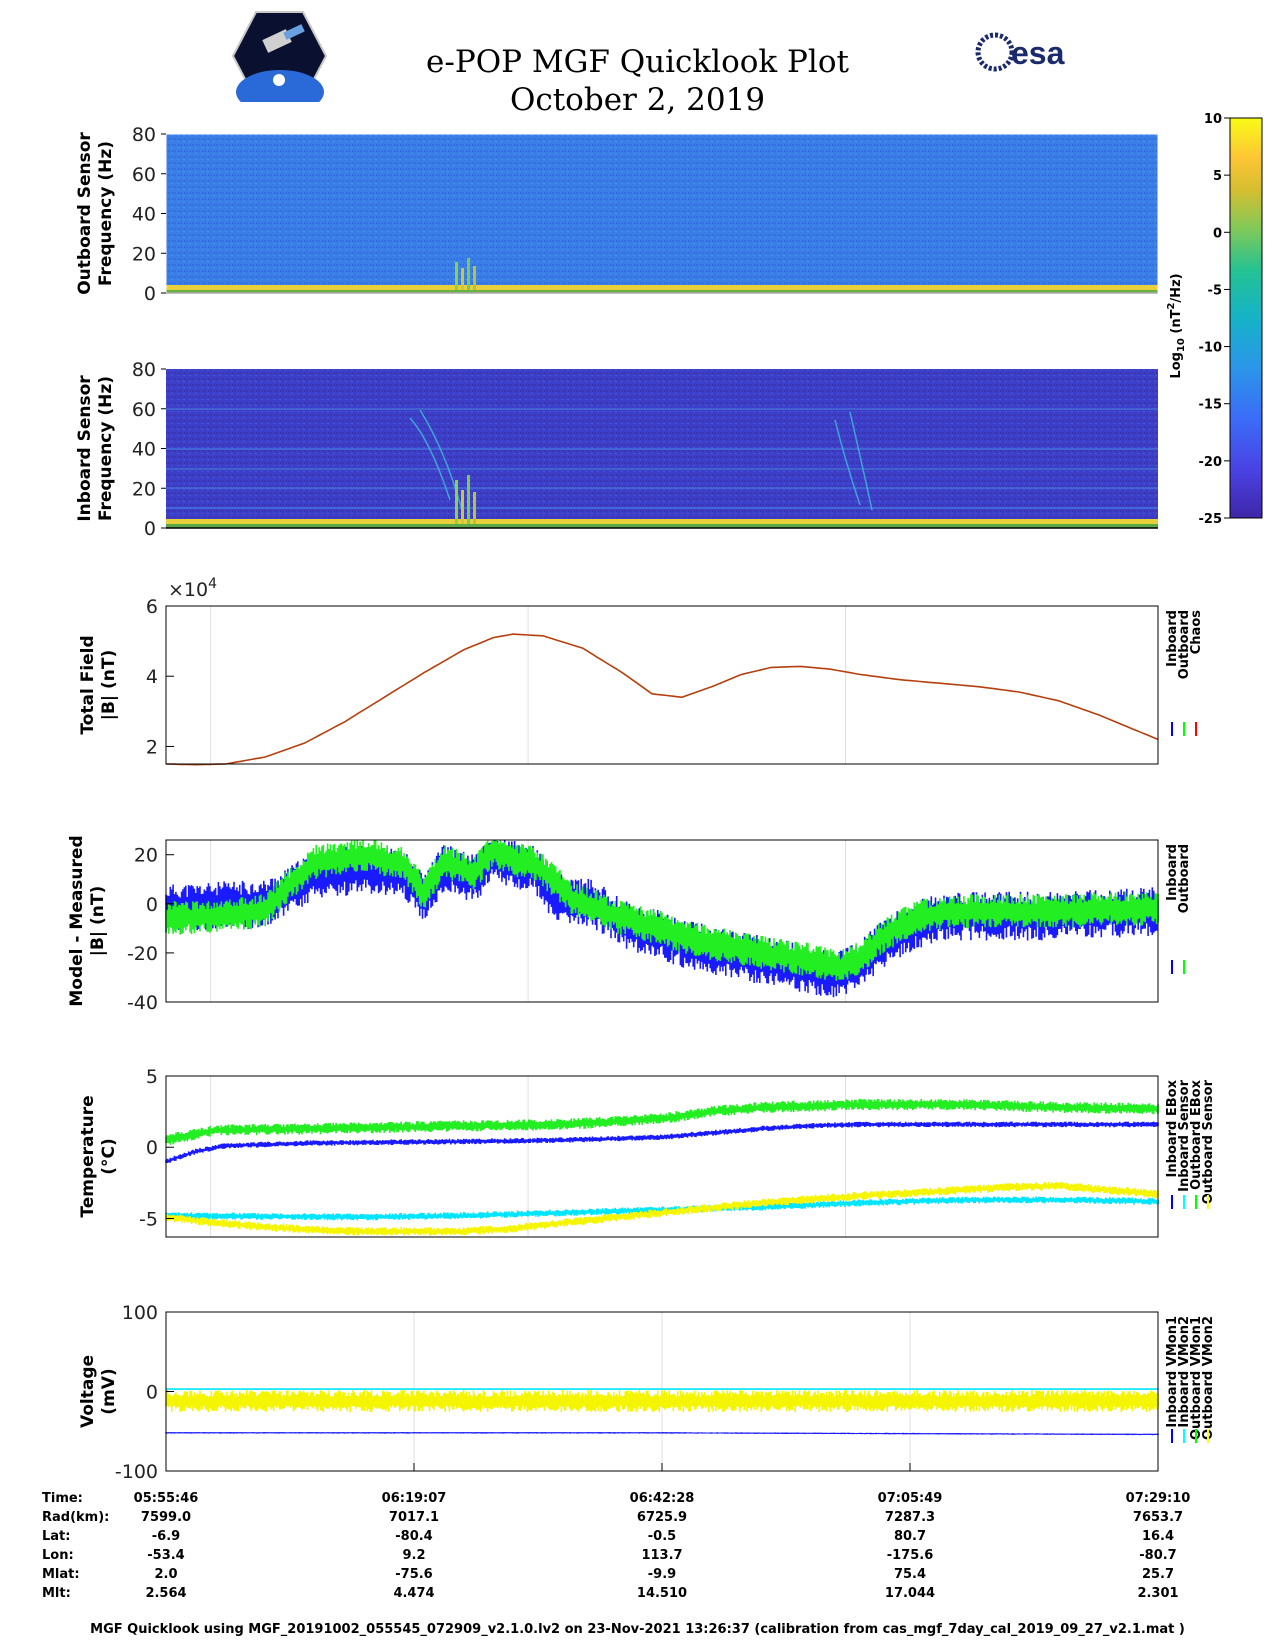  What do you see at coordinates (165, 1574) in the screenshot?
I see `table-cell: 2.0` at bounding box center [165, 1574].